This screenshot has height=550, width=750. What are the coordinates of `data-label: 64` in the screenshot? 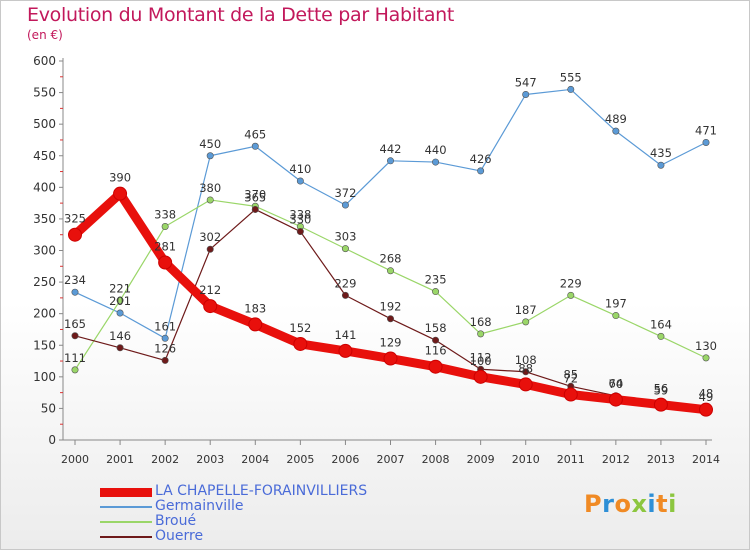 It's located at (616, 384).